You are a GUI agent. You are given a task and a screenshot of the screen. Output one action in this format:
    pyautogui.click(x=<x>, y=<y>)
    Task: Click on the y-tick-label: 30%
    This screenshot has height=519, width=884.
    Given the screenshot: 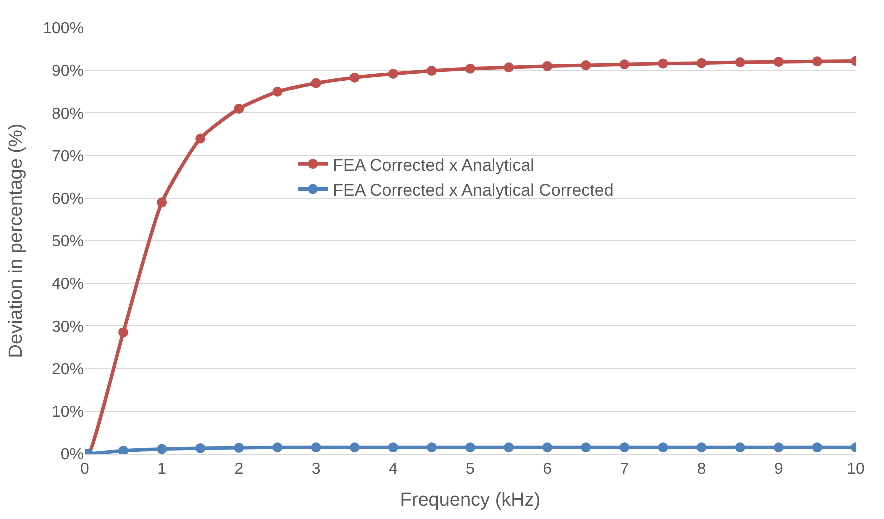 What is the action you would take?
    pyautogui.click(x=68, y=327)
    